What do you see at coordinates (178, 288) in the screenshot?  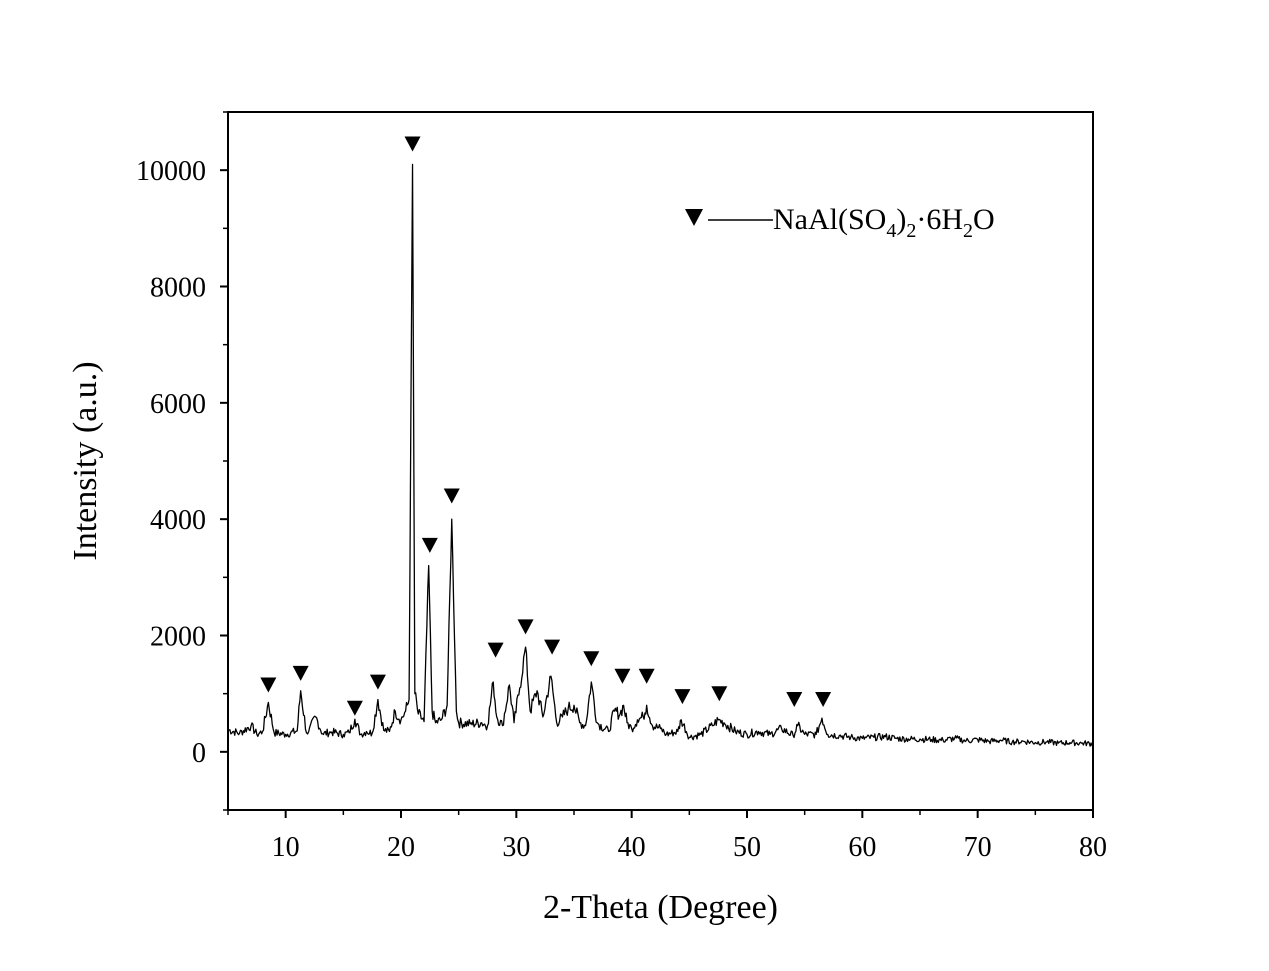 I see `y-tick-label: 8000` at bounding box center [178, 288].